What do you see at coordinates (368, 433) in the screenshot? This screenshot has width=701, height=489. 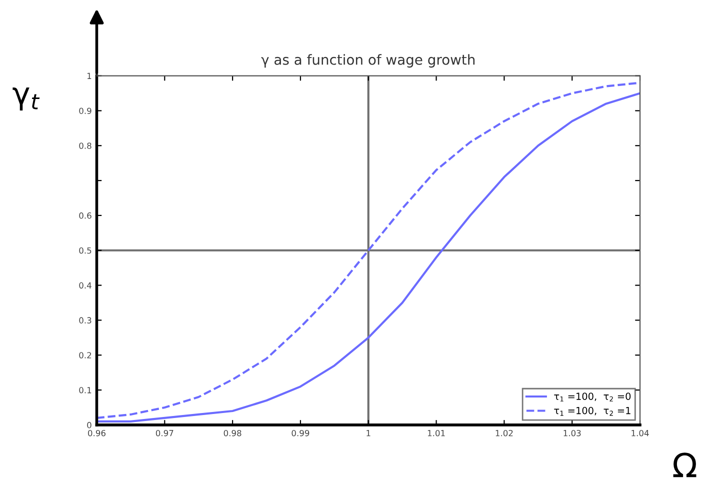 I see `x-tick-label: 1` at bounding box center [368, 433].